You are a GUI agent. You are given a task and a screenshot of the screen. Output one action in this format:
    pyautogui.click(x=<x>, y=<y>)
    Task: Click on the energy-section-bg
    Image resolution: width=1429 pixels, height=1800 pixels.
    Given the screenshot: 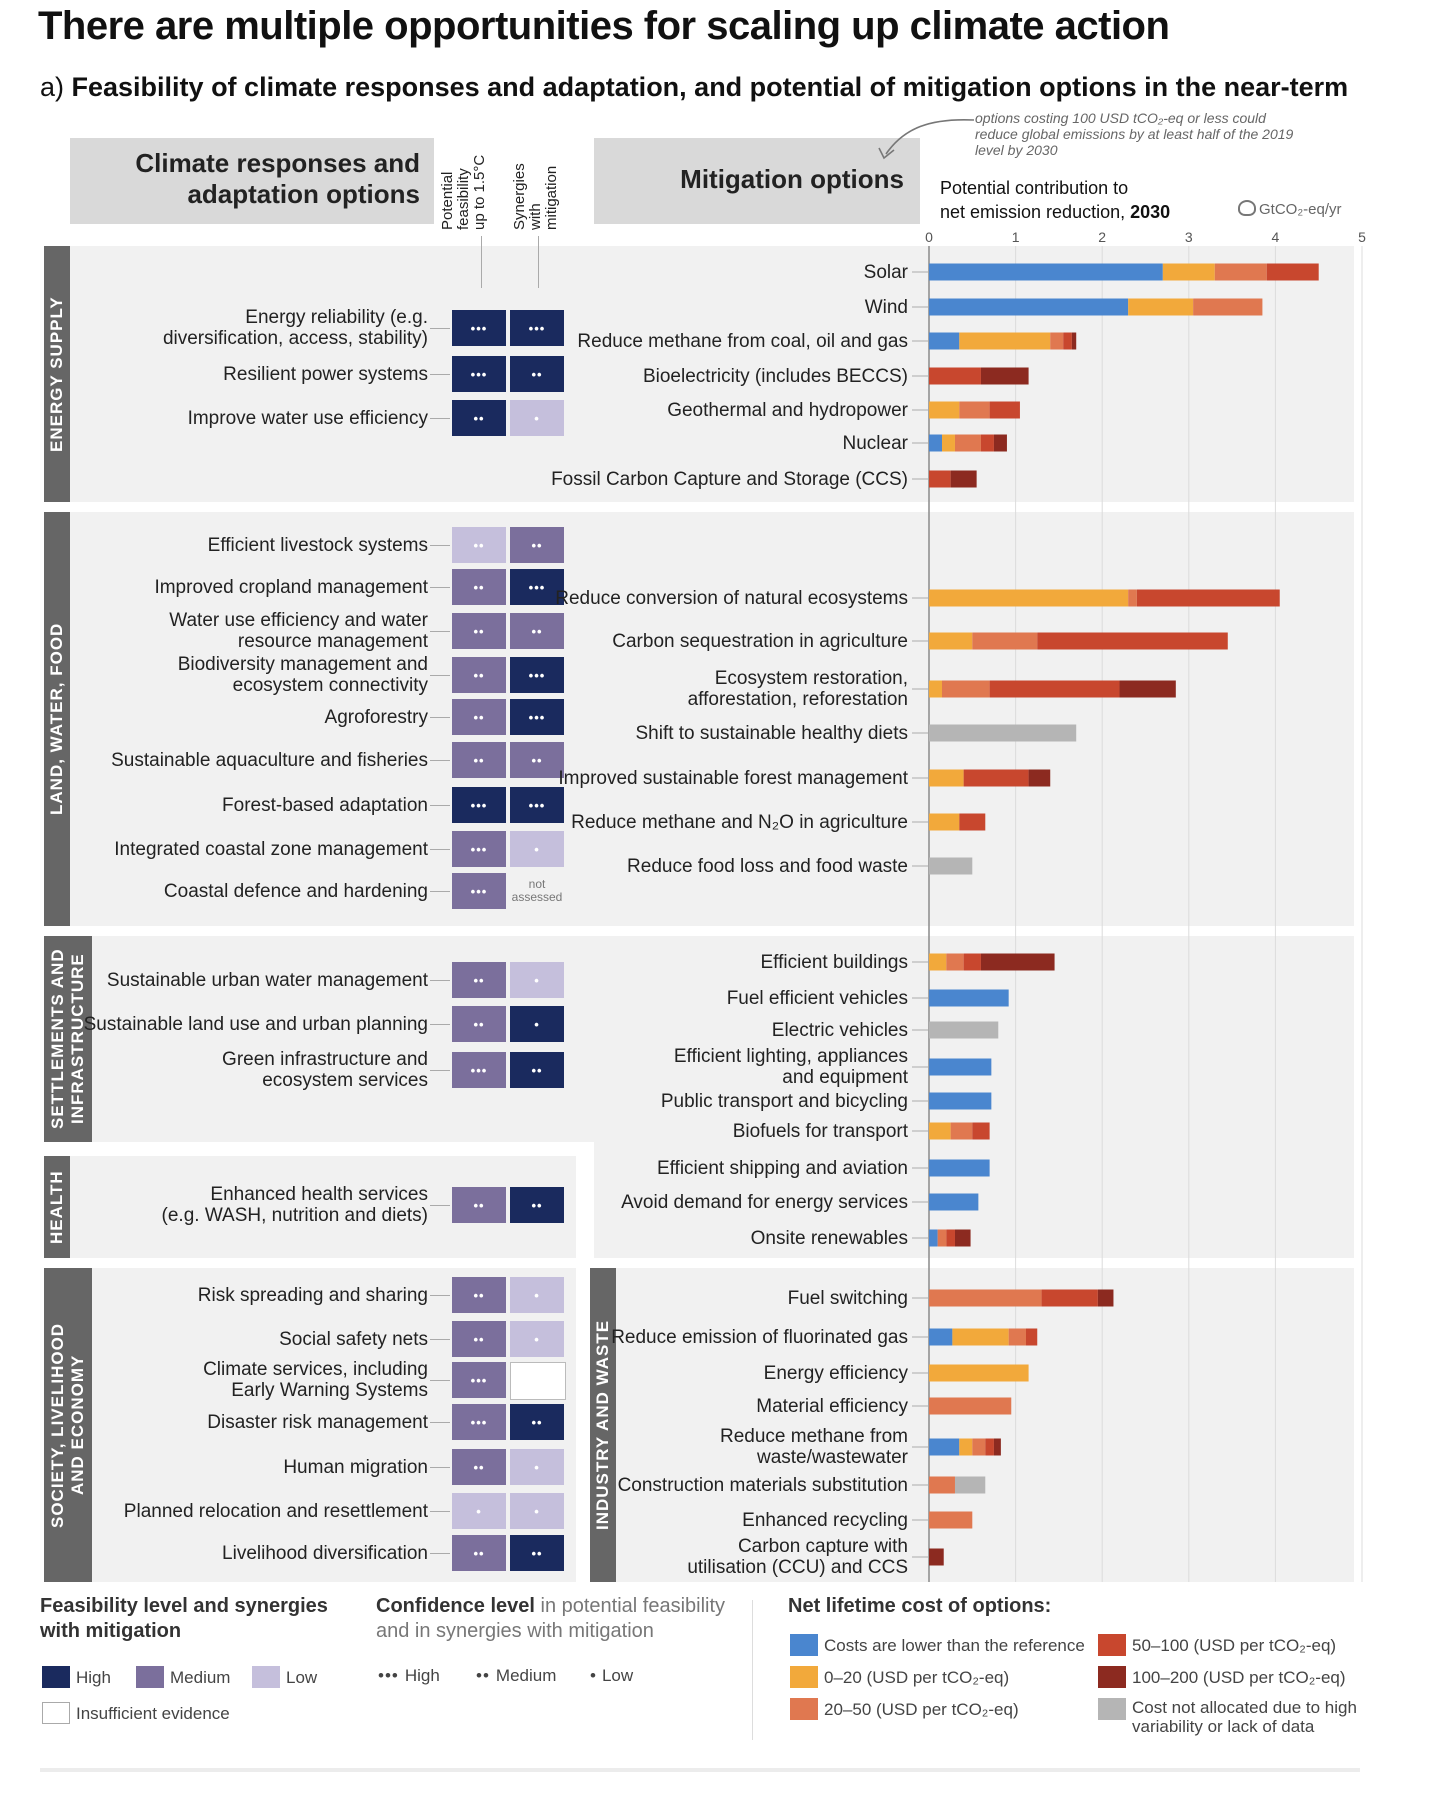 What is the action you would take?
    pyautogui.click(x=699, y=374)
    